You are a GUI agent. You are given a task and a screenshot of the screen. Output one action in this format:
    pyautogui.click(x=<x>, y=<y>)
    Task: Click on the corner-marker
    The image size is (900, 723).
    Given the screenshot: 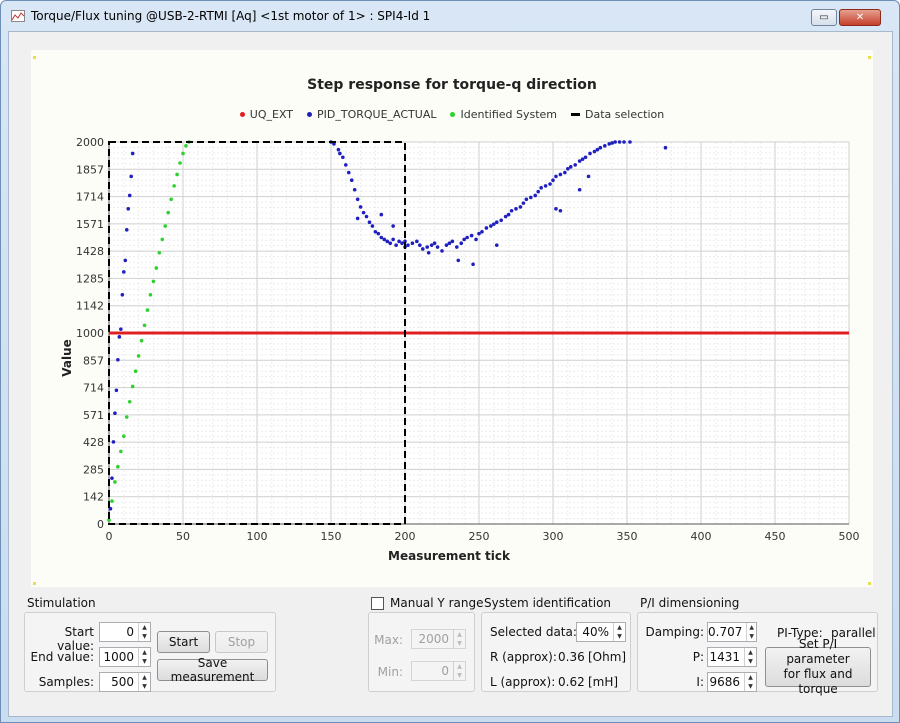 What is the action you would take?
    pyautogui.click(x=34, y=57)
    